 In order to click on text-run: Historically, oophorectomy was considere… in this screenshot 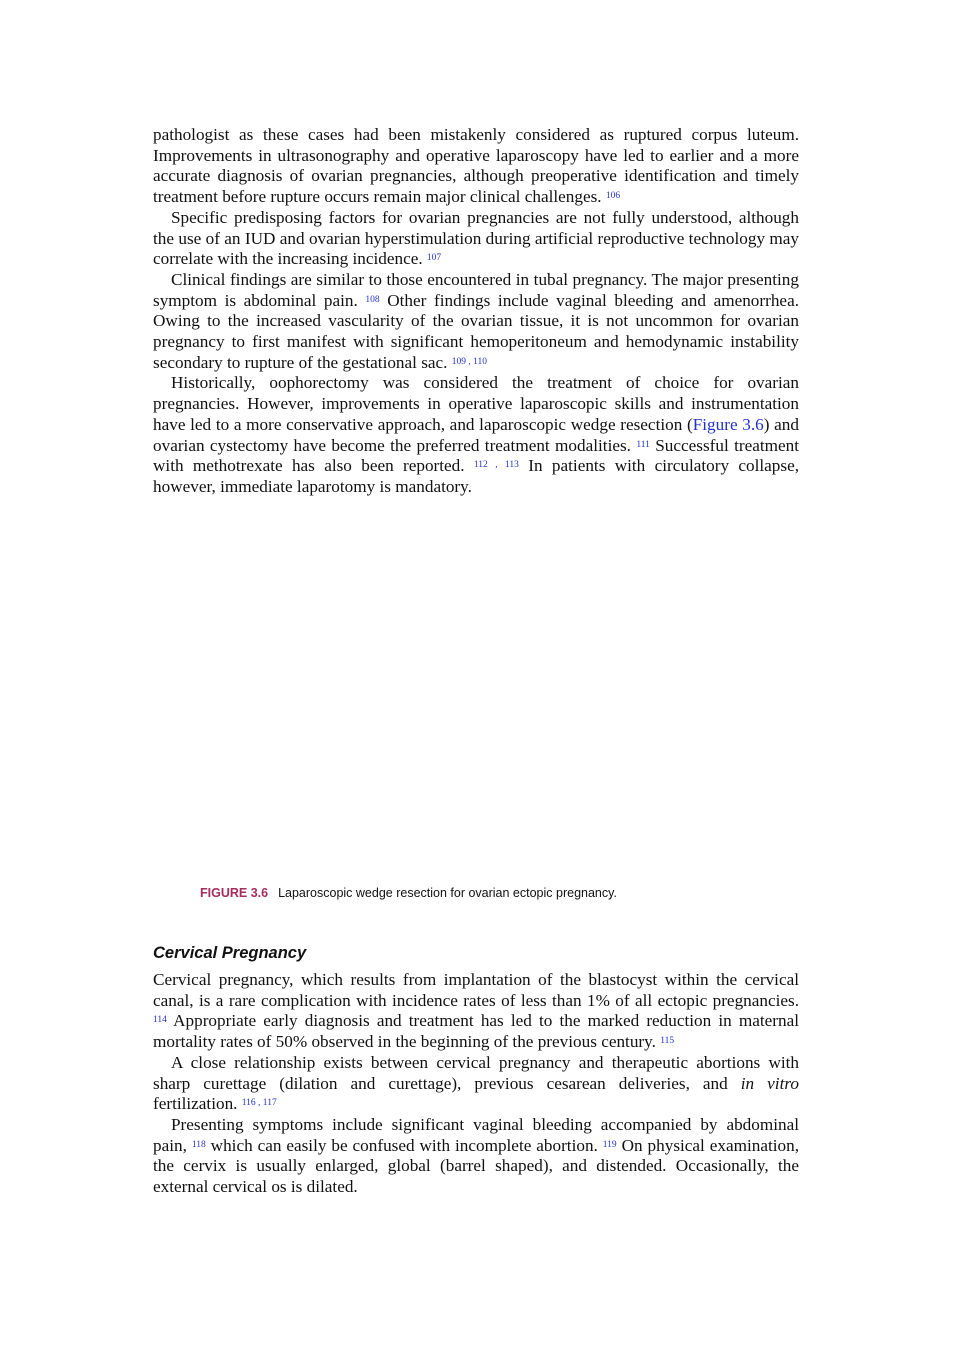, I will do `click(476, 403)`.